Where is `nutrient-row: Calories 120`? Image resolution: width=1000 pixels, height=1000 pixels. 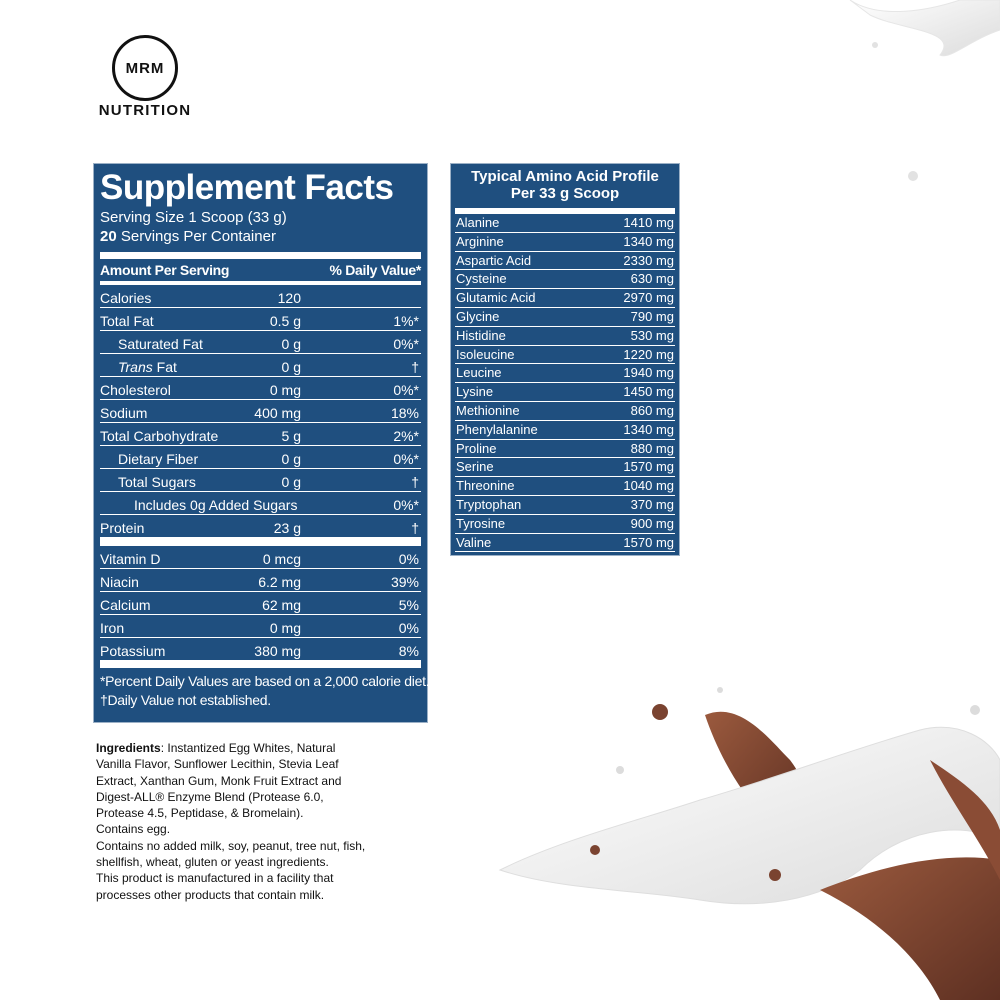
nutrient-row: Calories 120 is located at coordinates (260, 296).